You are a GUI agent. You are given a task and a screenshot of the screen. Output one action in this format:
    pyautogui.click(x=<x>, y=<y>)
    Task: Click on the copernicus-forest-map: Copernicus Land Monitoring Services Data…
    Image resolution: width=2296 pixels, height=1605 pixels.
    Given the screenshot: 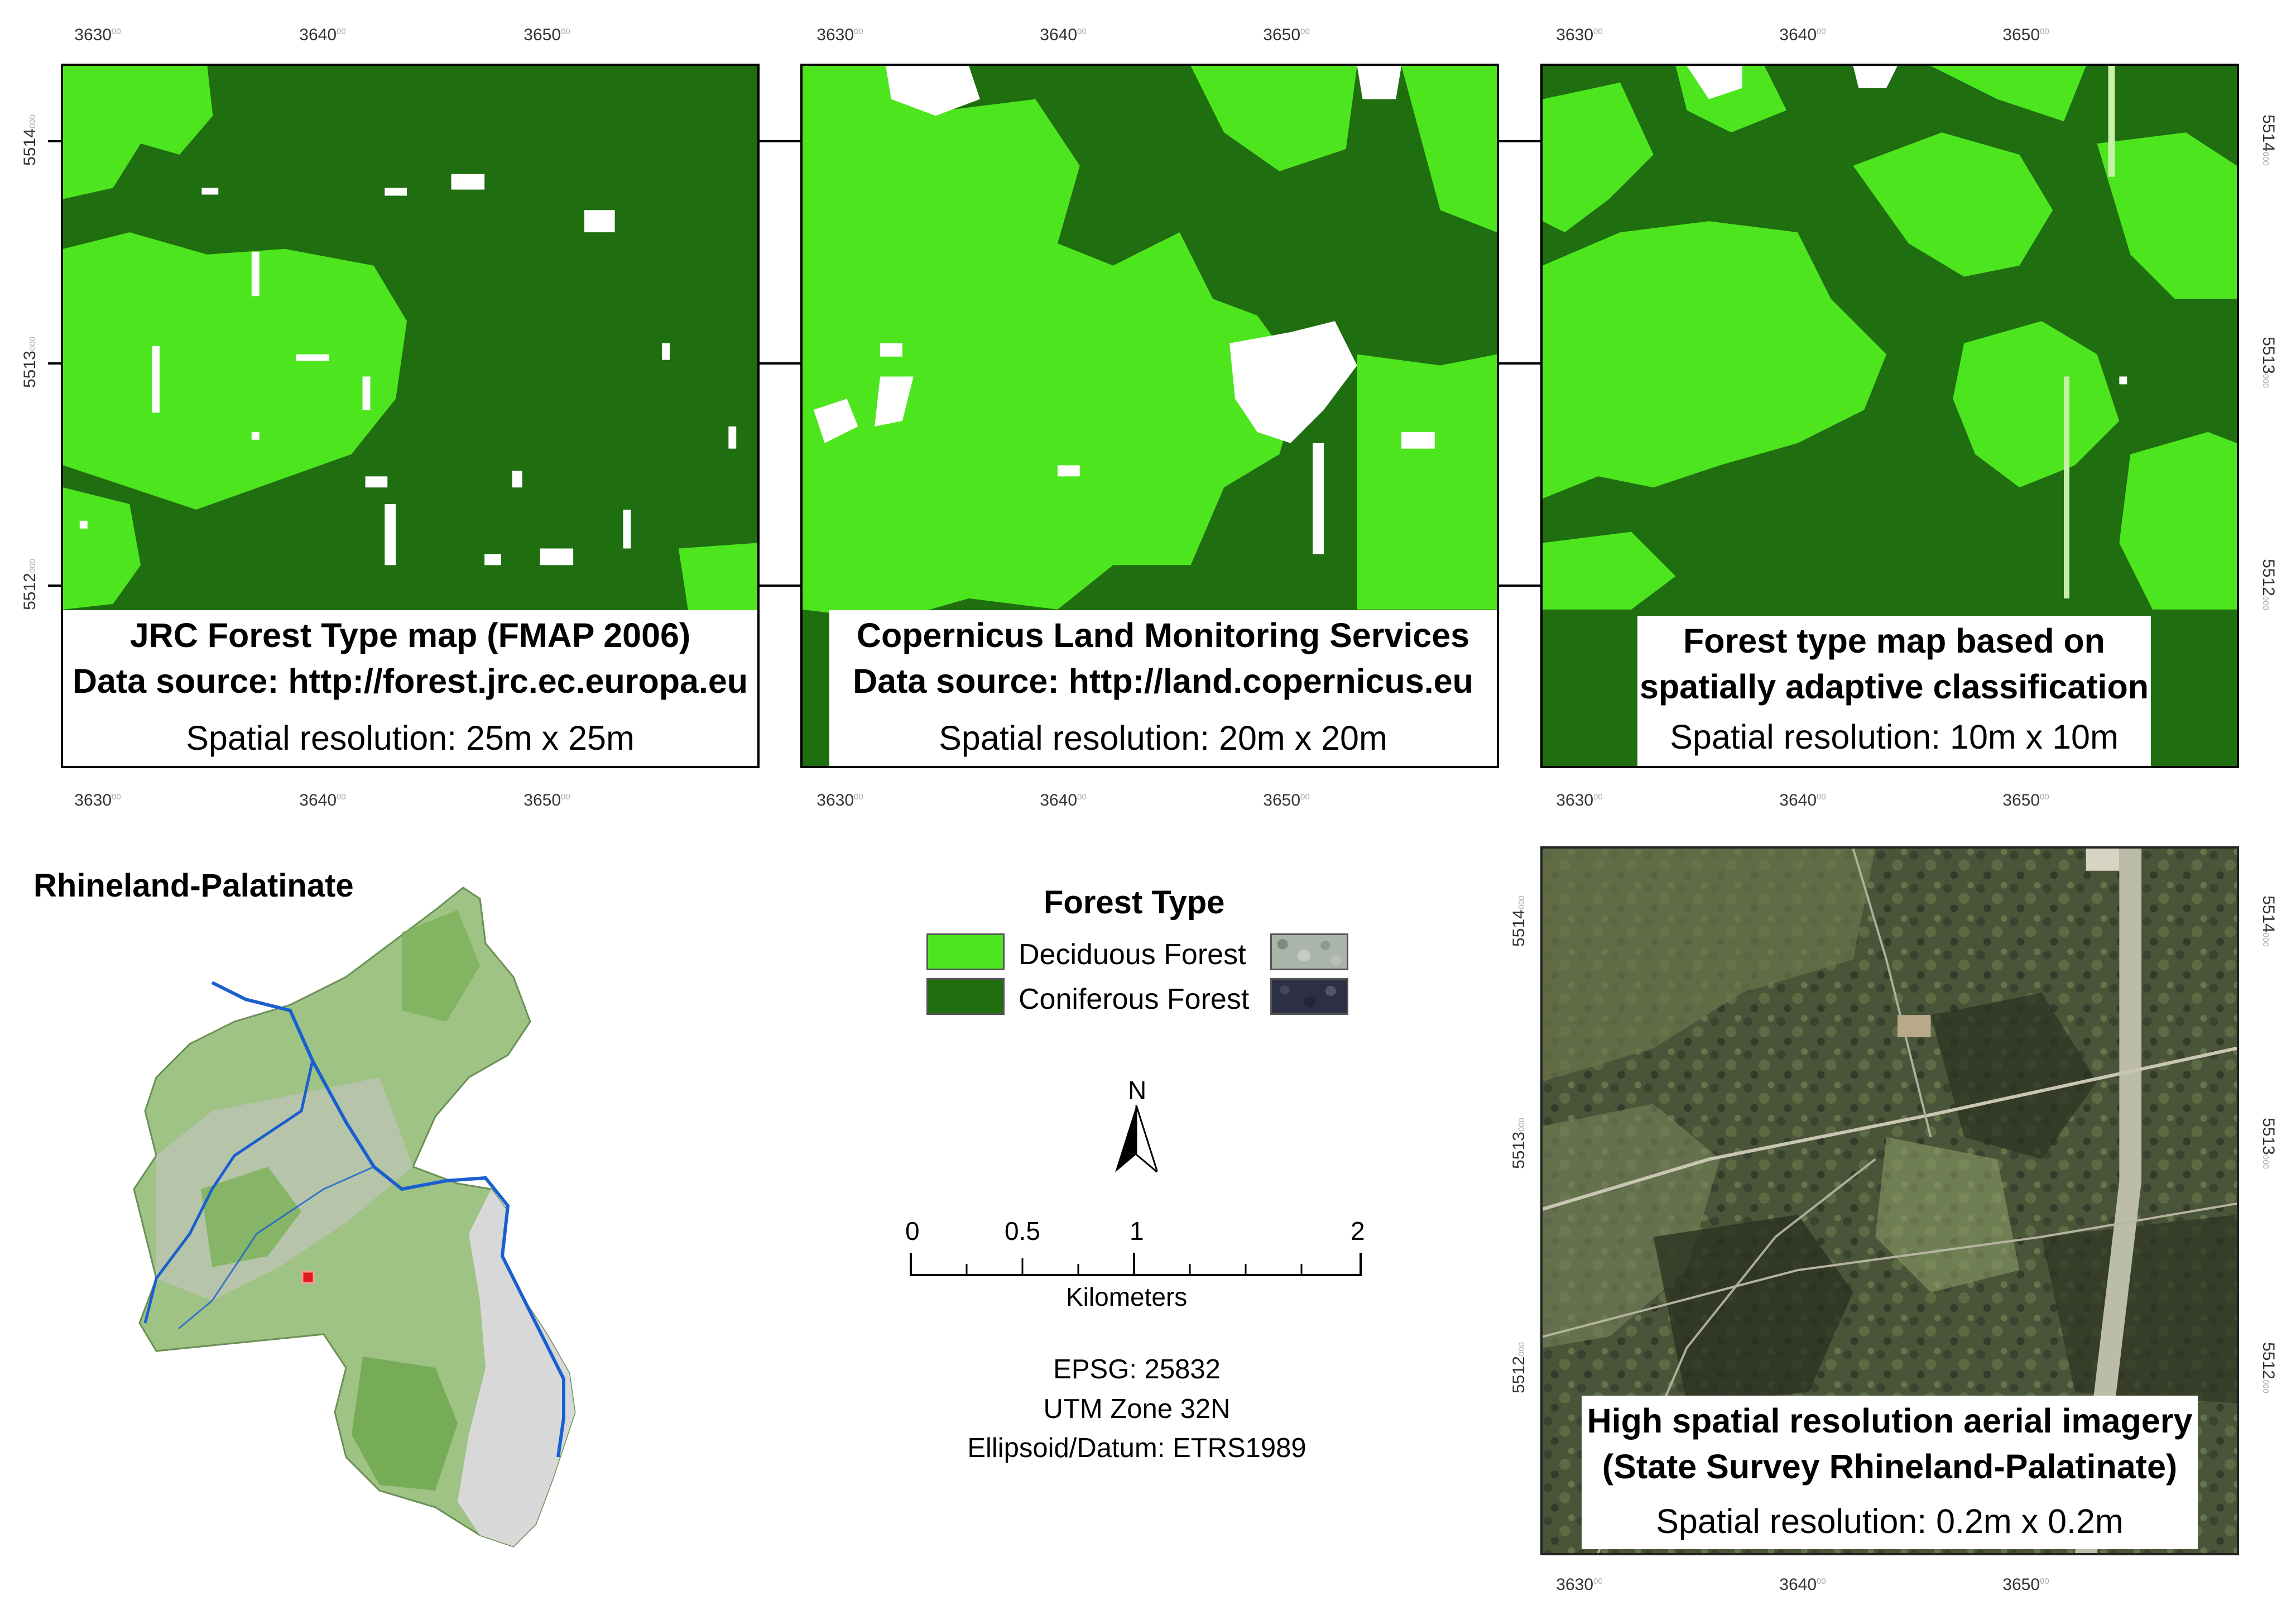 What is the action you would take?
    pyautogui.click(x=1149, y=416)
    